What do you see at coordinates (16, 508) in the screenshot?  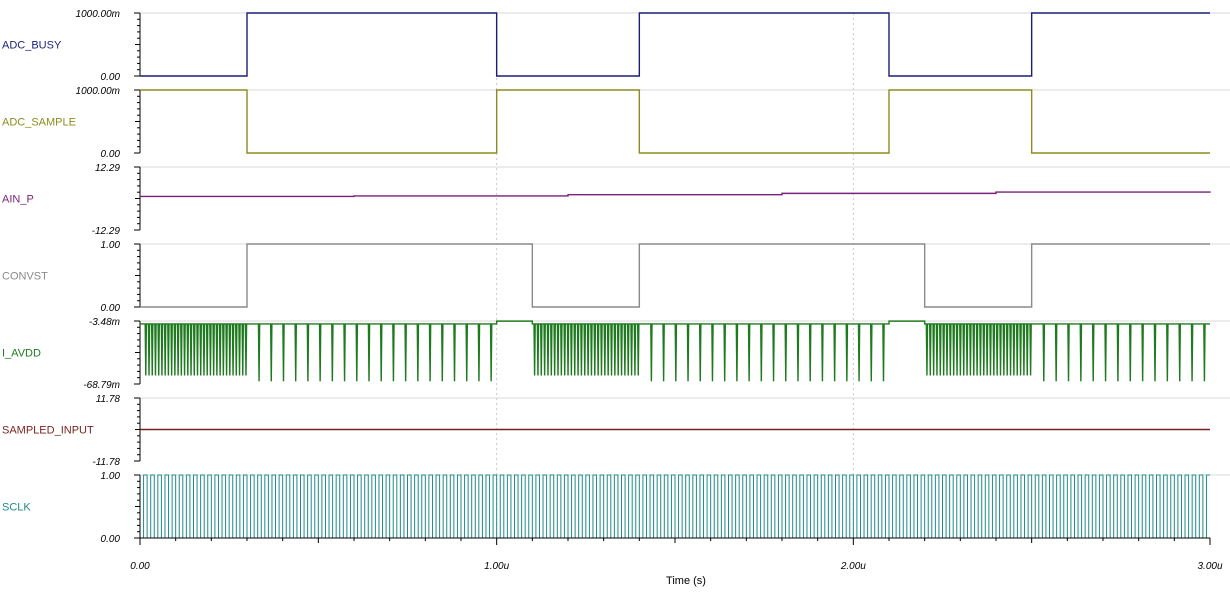 I see `series-label: SCLK` at bounding box center [16, 508].